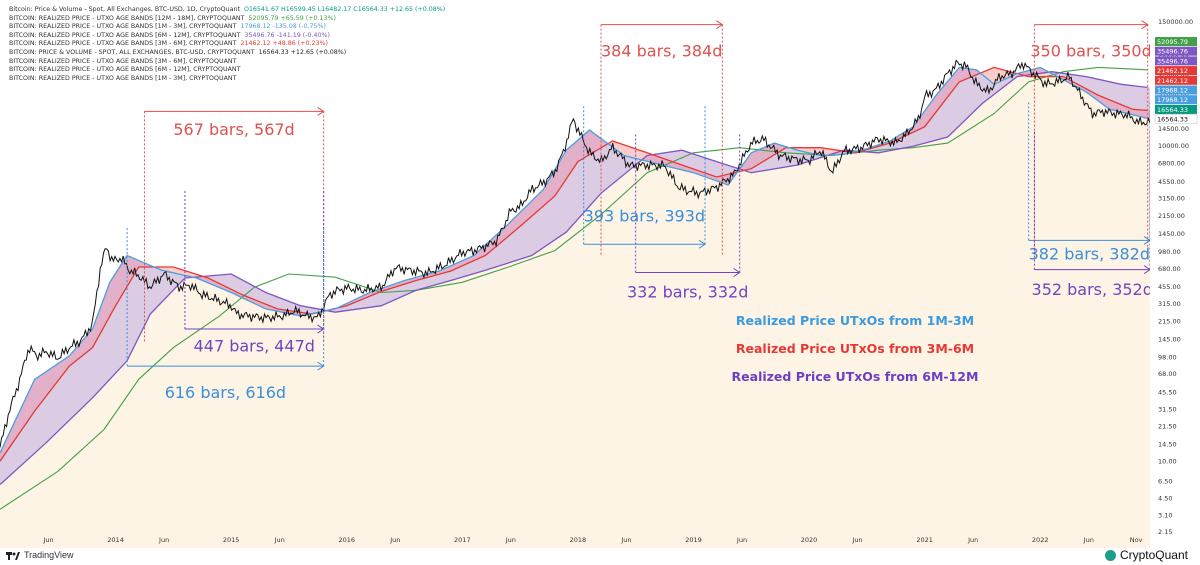 The height and width of the screenshot is (565, 1200). Describe the element at coordinates (1092, 289) in the screenshot. I see `annotation-label: 352 bars, 352d` at that location.